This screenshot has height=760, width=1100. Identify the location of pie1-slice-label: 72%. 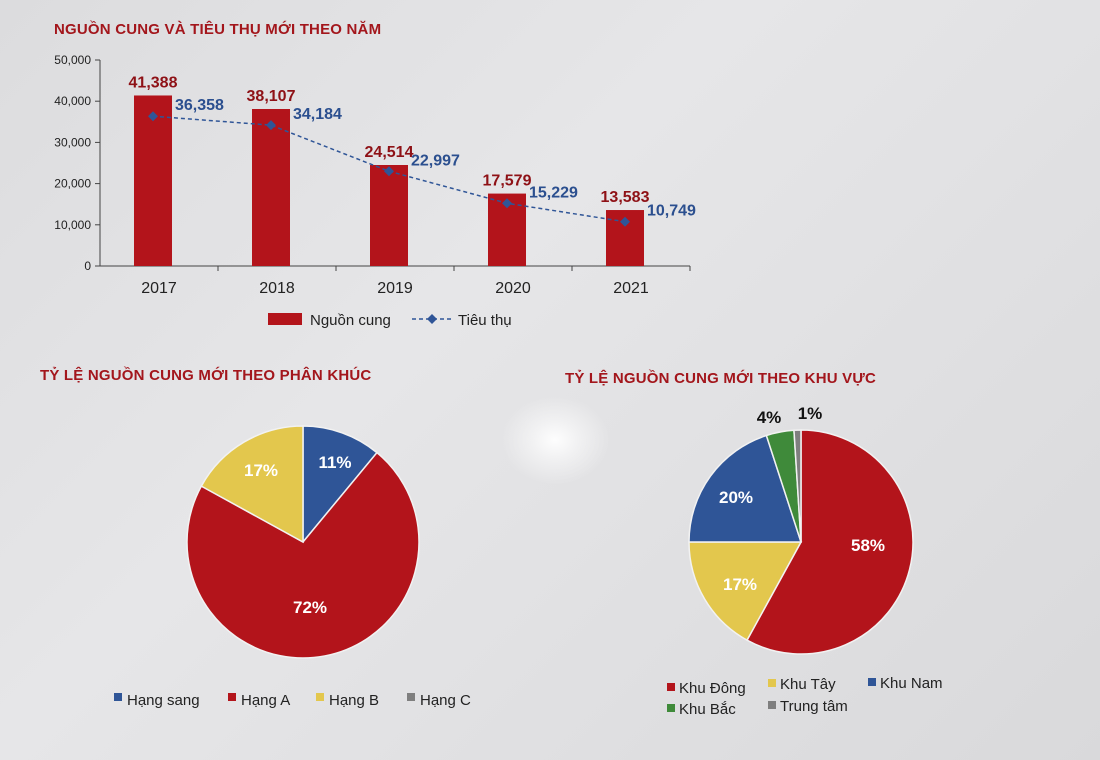
(310, 607).